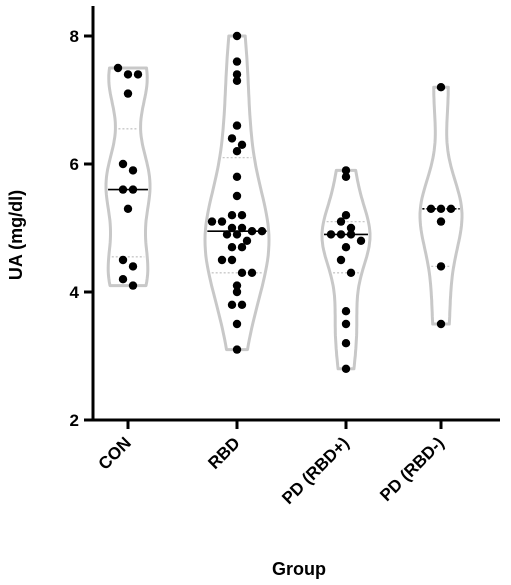 This screenshot has height=585, width=511. What do you see at coordinates (115, 453) in the screenshot?
I see `x-tick-label: CON` at bounding box center [115, 453].